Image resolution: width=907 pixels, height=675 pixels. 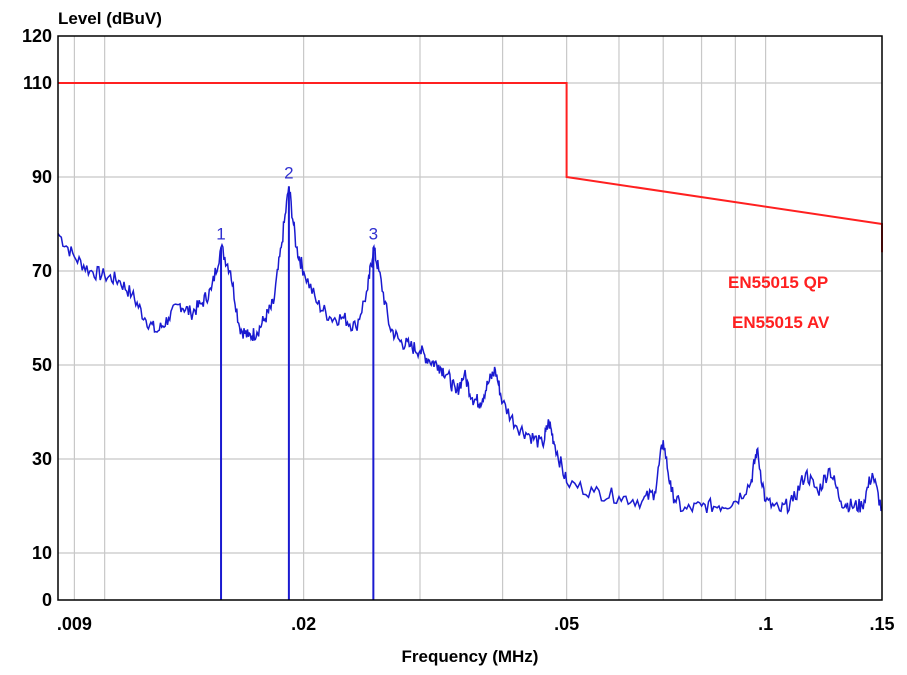 I want to click on y-tick-label: 30, so click(x=42, y=459).